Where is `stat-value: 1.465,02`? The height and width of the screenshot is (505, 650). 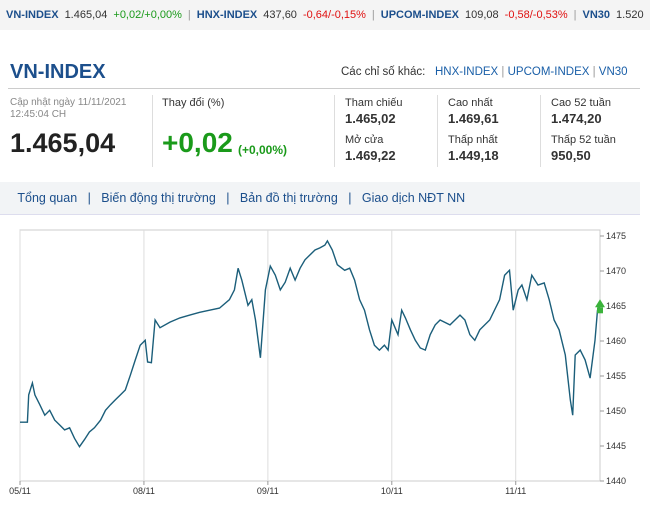 stat-value: 1.465,02 is located at coordinates (370, 118).